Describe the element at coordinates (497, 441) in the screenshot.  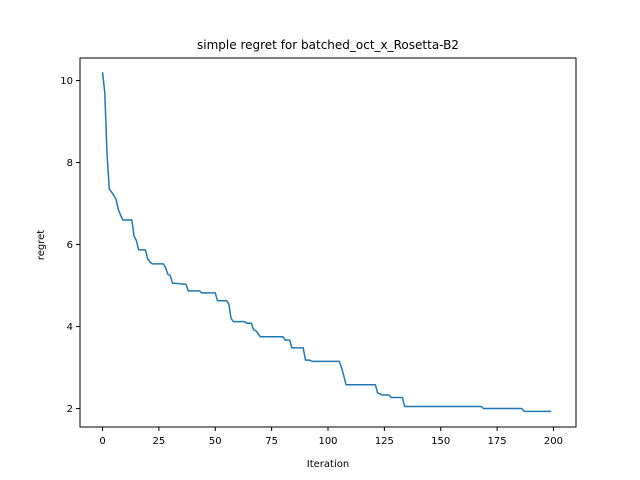
I see `x-tick-label: 175` at that location.